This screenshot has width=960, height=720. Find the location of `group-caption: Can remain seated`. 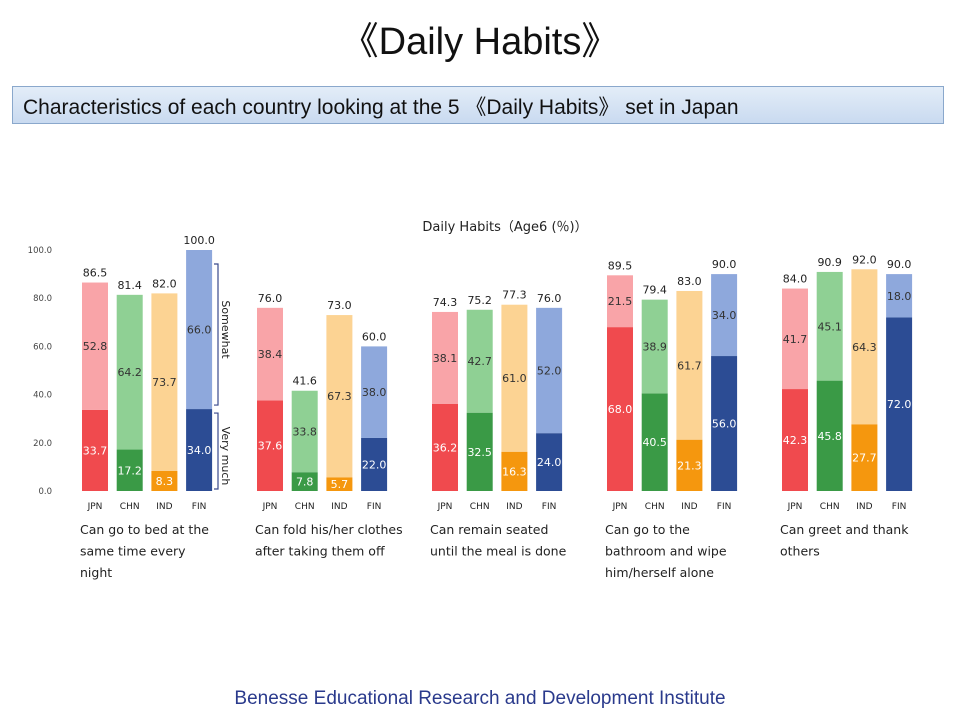

group-caption: Can remain seated is located at coordinates (489, 529).